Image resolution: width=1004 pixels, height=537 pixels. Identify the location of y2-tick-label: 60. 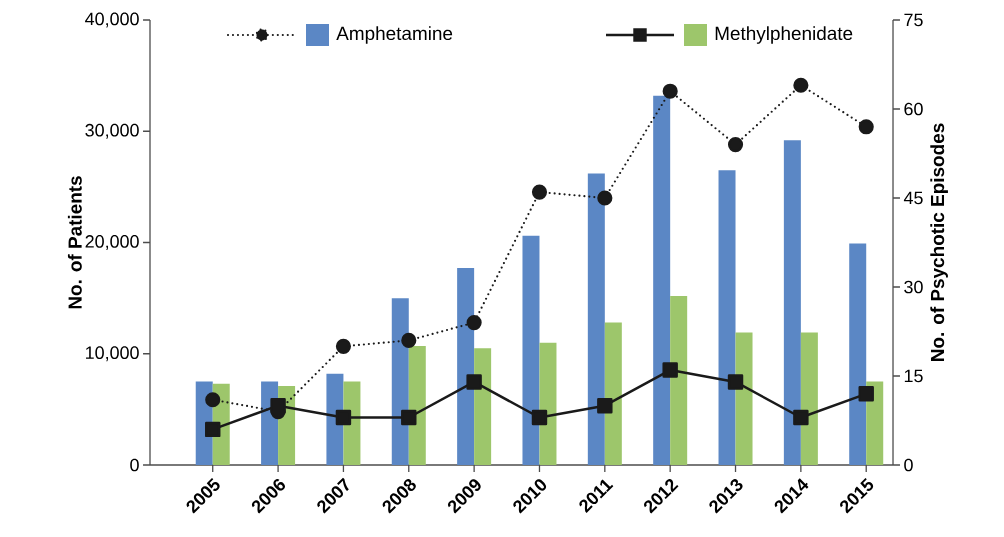
(913, 109).